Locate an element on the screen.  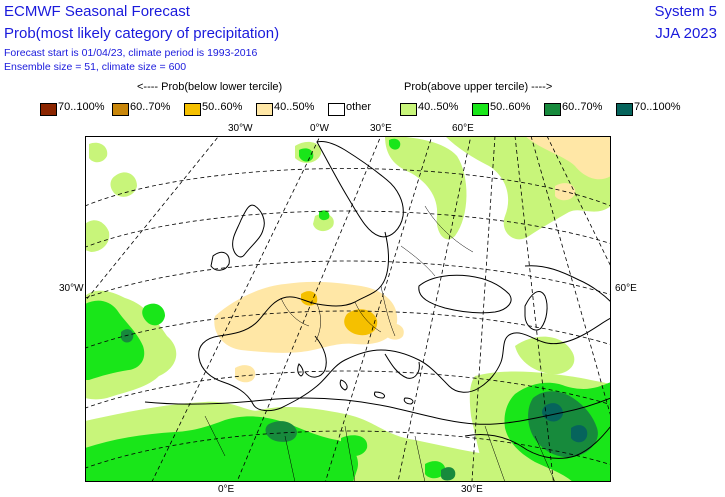
legend-above-heading: Prob(above upper tercile) ----> is located at coordinates (478, 87).